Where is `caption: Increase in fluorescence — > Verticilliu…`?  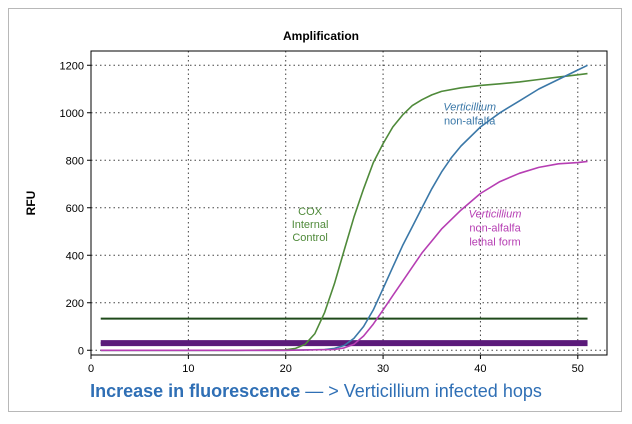 caption: Increase in fluorescence — > Verticilliu… is located at coordinates (316, 391).